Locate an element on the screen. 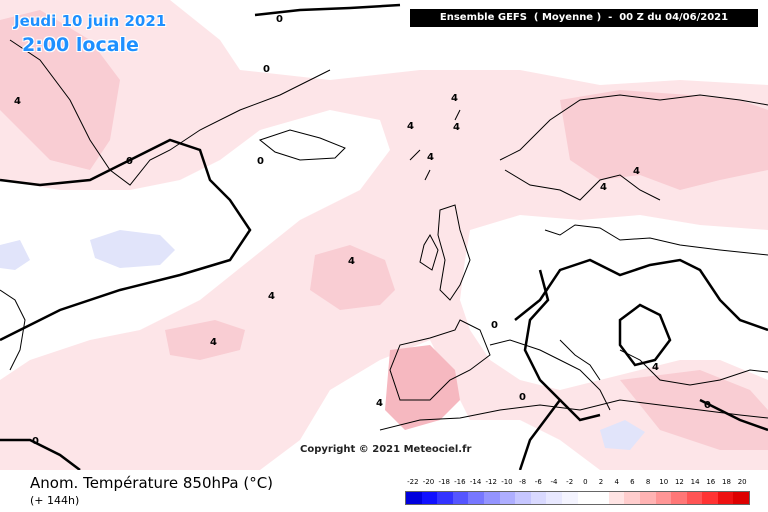 This screenshot has width=768, height=512. legend-tick-label: -6 is located at coordinates (538, 482).